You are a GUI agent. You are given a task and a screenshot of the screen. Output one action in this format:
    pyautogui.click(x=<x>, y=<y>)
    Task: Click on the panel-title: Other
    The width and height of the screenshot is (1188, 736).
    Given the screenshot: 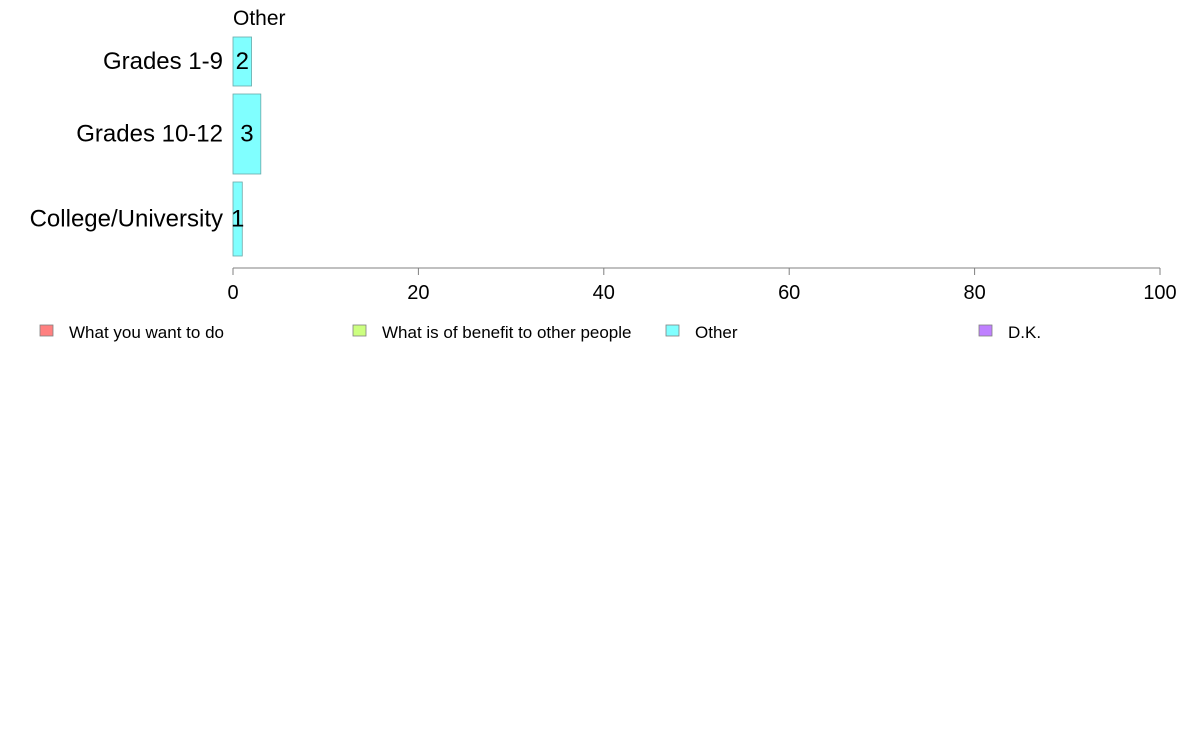 What is the action you would take?
    pyautogui.click(x=259, y=18)
    